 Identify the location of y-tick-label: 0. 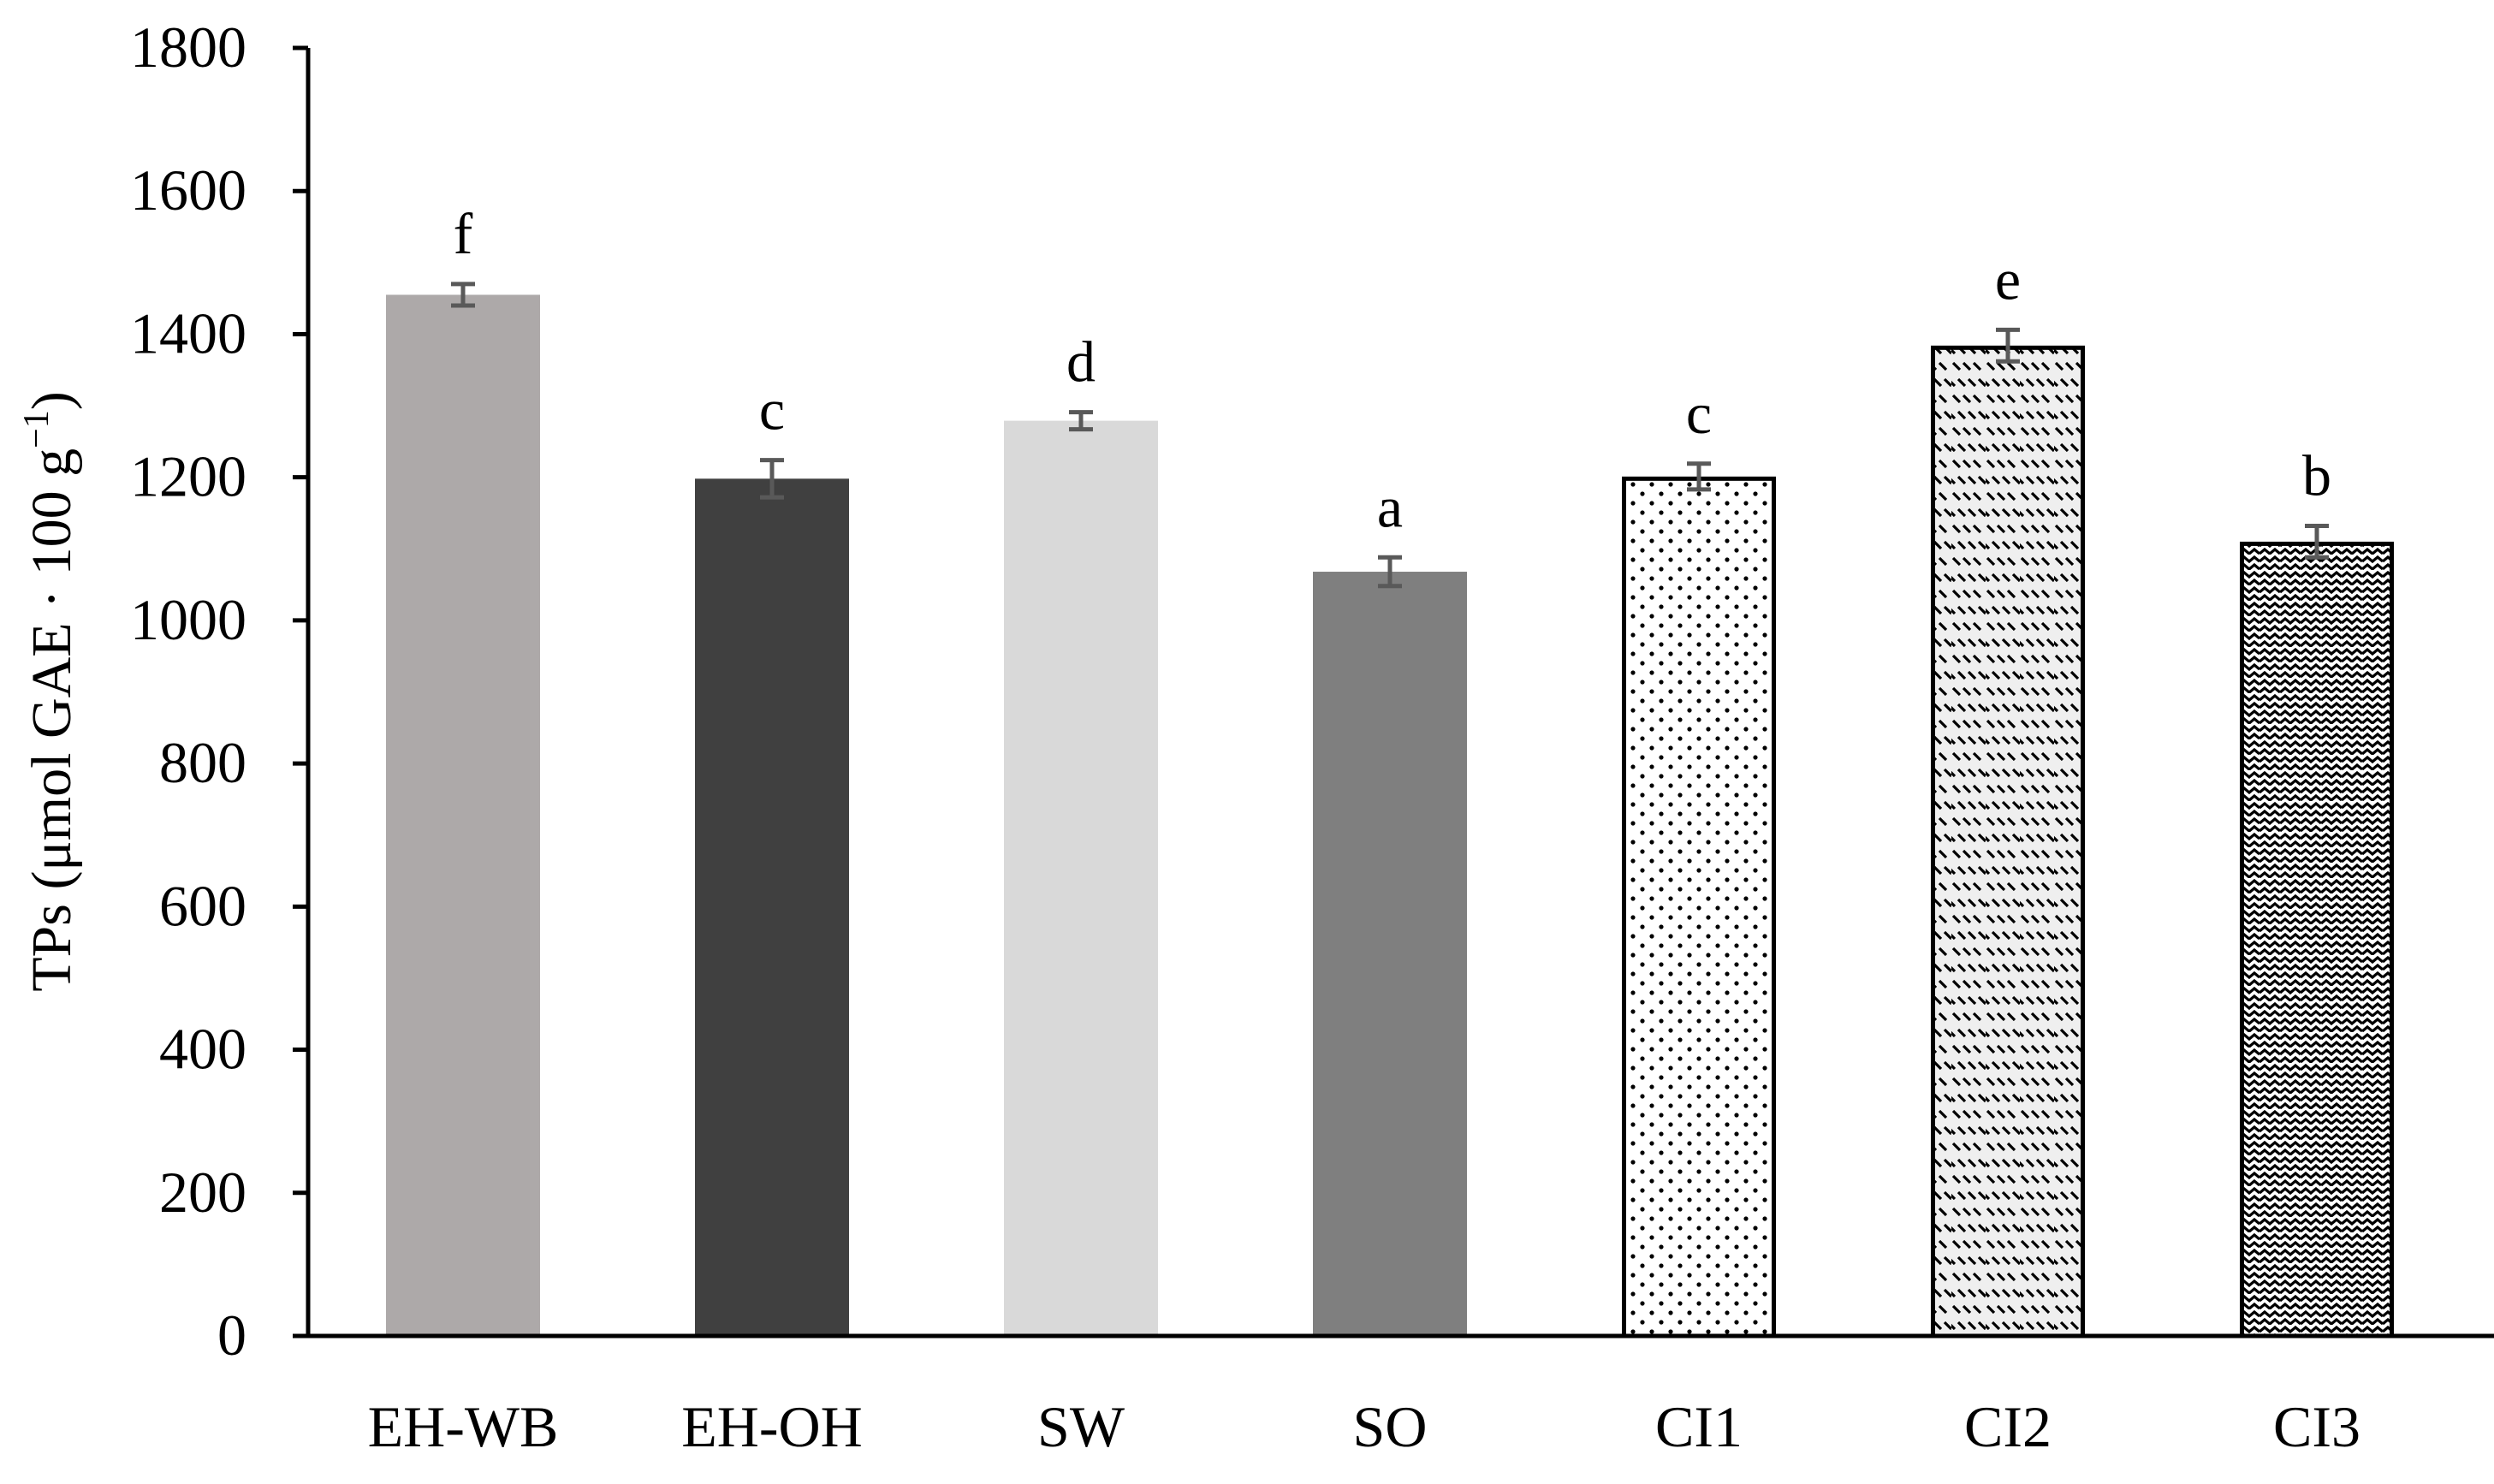
(231, 1336).